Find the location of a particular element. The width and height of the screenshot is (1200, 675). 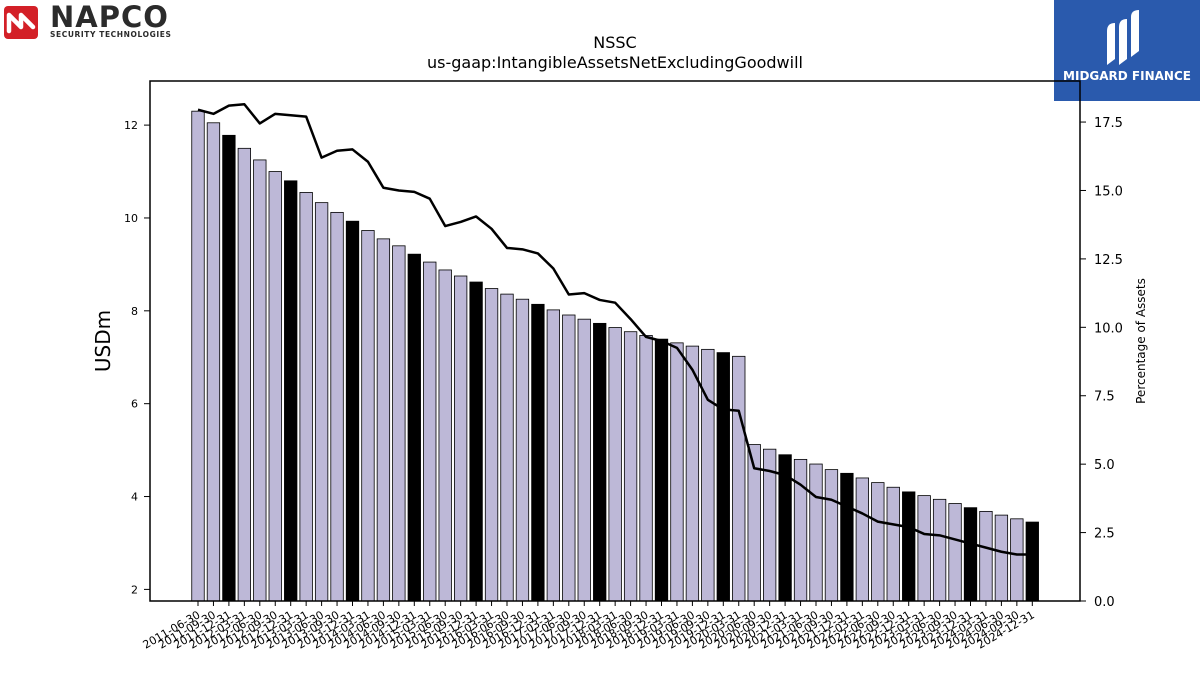

y-tick-label: 6 is located at coordinates (134, 404).